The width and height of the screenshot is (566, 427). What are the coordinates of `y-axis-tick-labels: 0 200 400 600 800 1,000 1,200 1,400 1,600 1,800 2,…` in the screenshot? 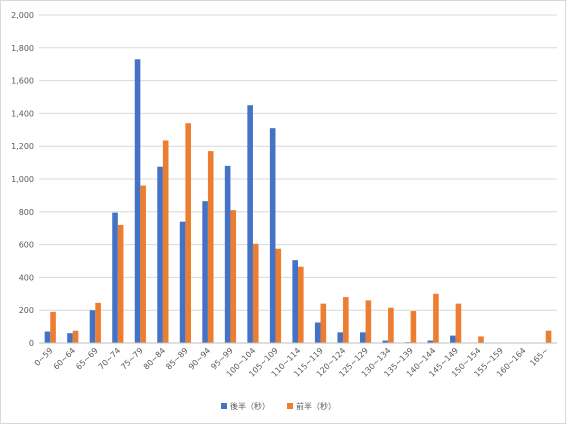 It's located at (22, 179).